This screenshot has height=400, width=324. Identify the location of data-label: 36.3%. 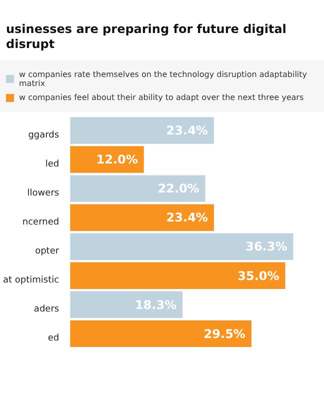
(267, 247).